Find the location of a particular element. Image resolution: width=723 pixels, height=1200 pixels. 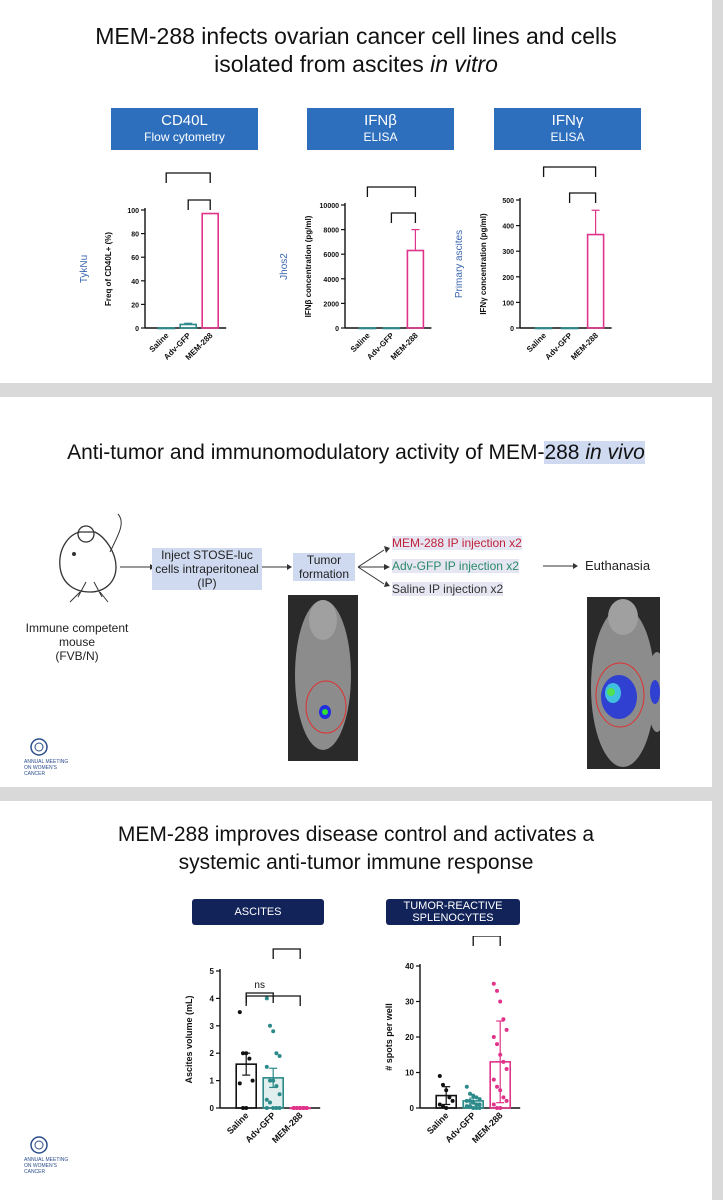

y-tick-label: 40 is located at coordinates (135, 282).